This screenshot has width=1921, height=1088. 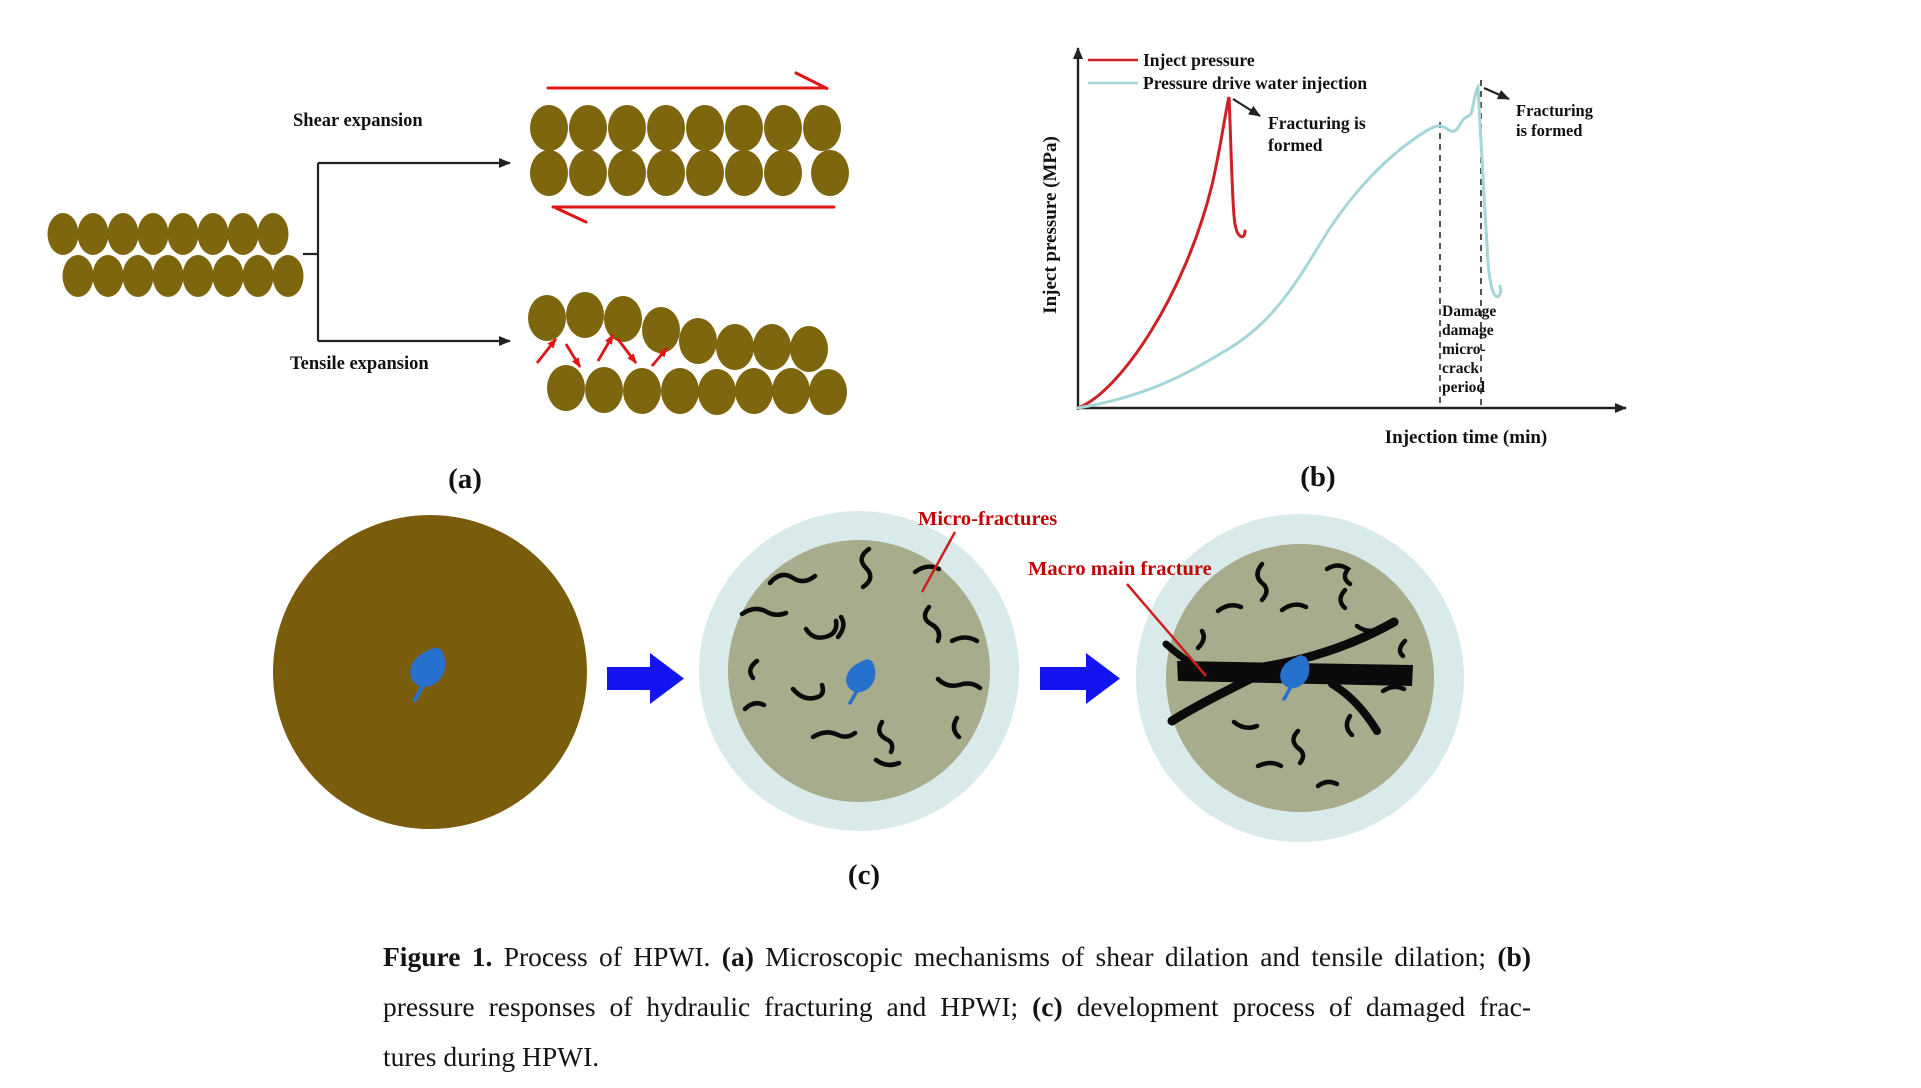 I want to click on shear-expansion-label: Shear expansion, so click(x=358, y=121).